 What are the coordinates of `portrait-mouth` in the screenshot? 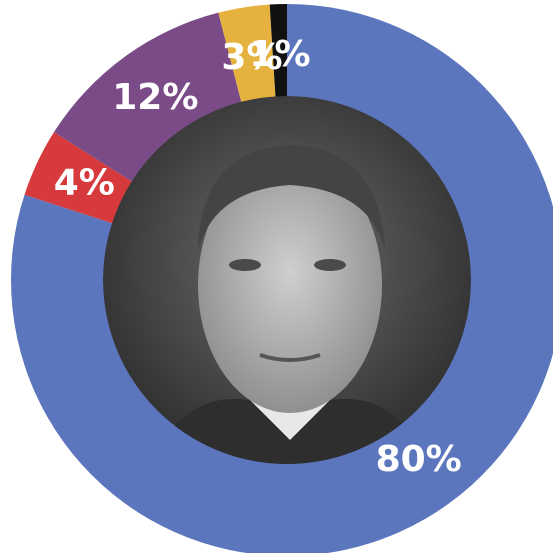 It's located at (290, 357).